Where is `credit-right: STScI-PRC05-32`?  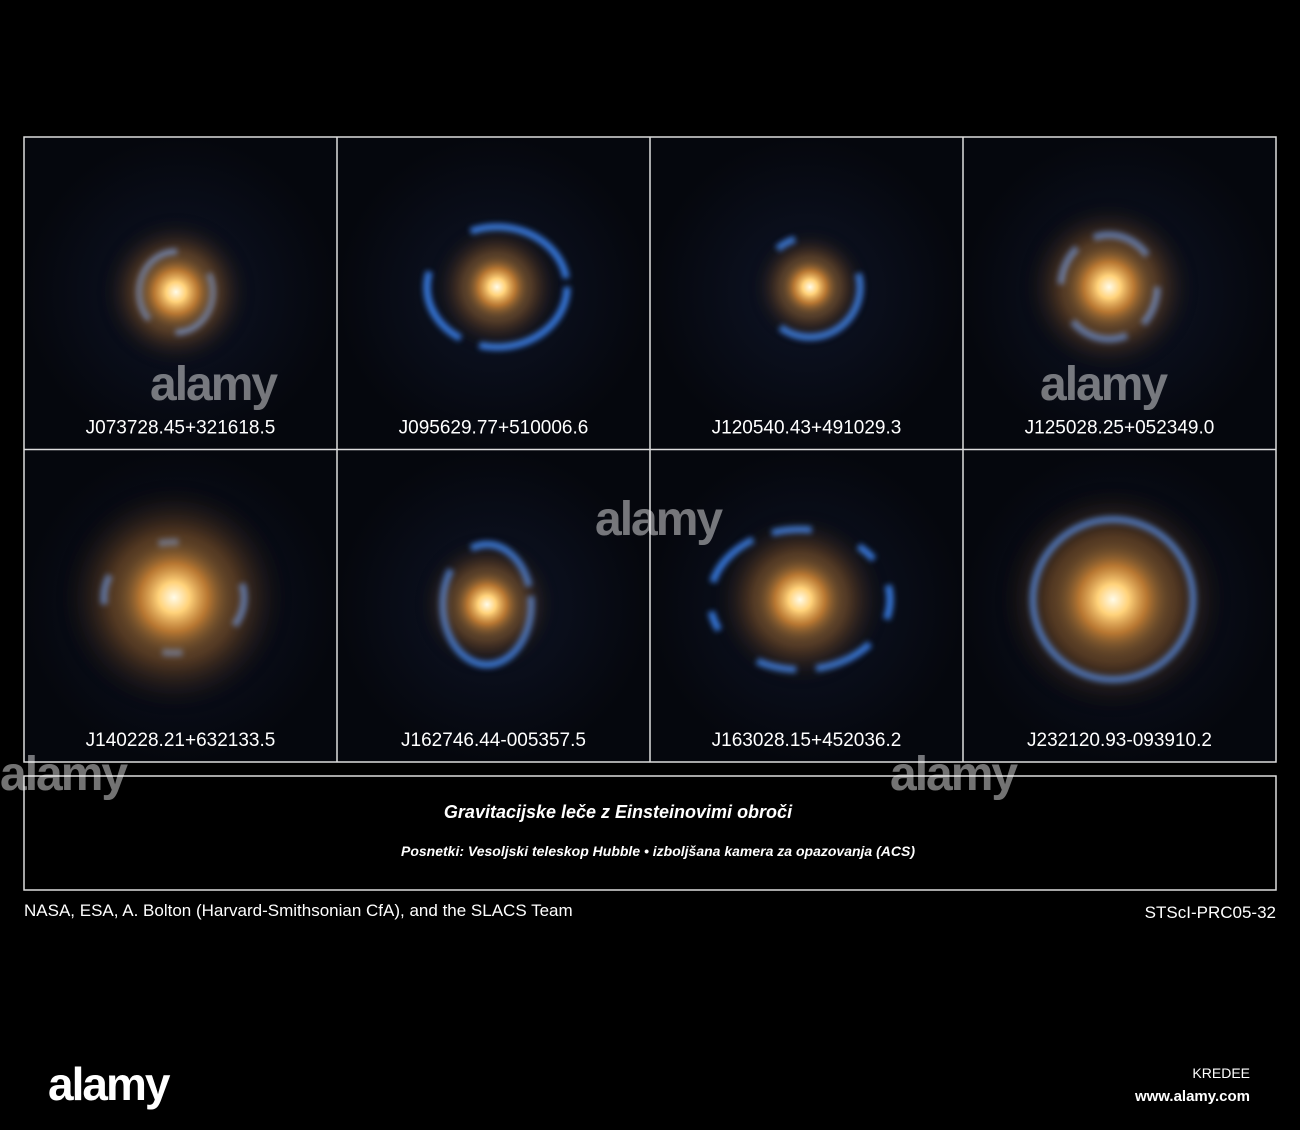
credit-right: STScI-PRC05-32 is located at coordinates (1210, 912).